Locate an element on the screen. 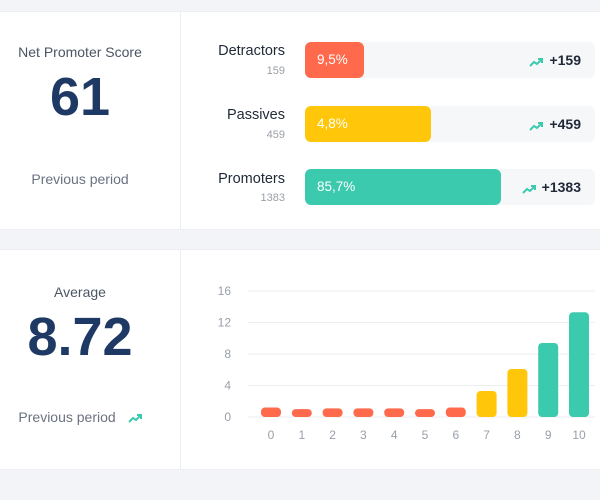 The height and width of the screenshot is (500, 600). detractors-bar: 9,5% is located at coordinates (335, 60).